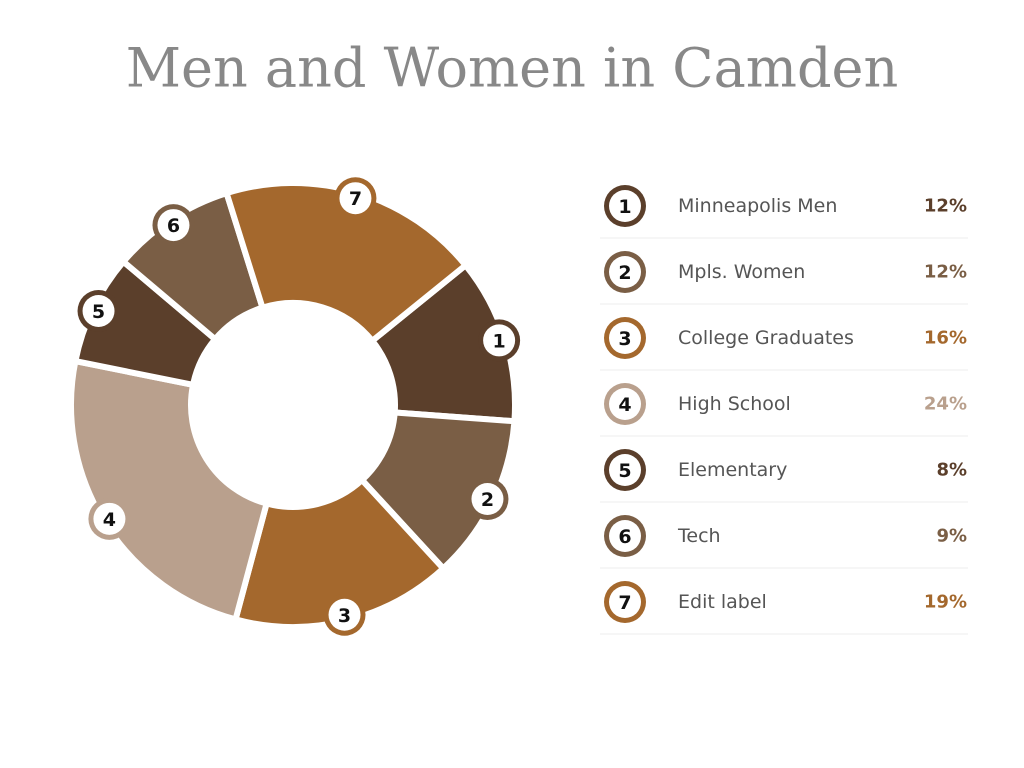 The image size is (1024, 768). Describe the element at coordinates (945, 338) in the screenshot. I see `legend-value: 16%` at that location.